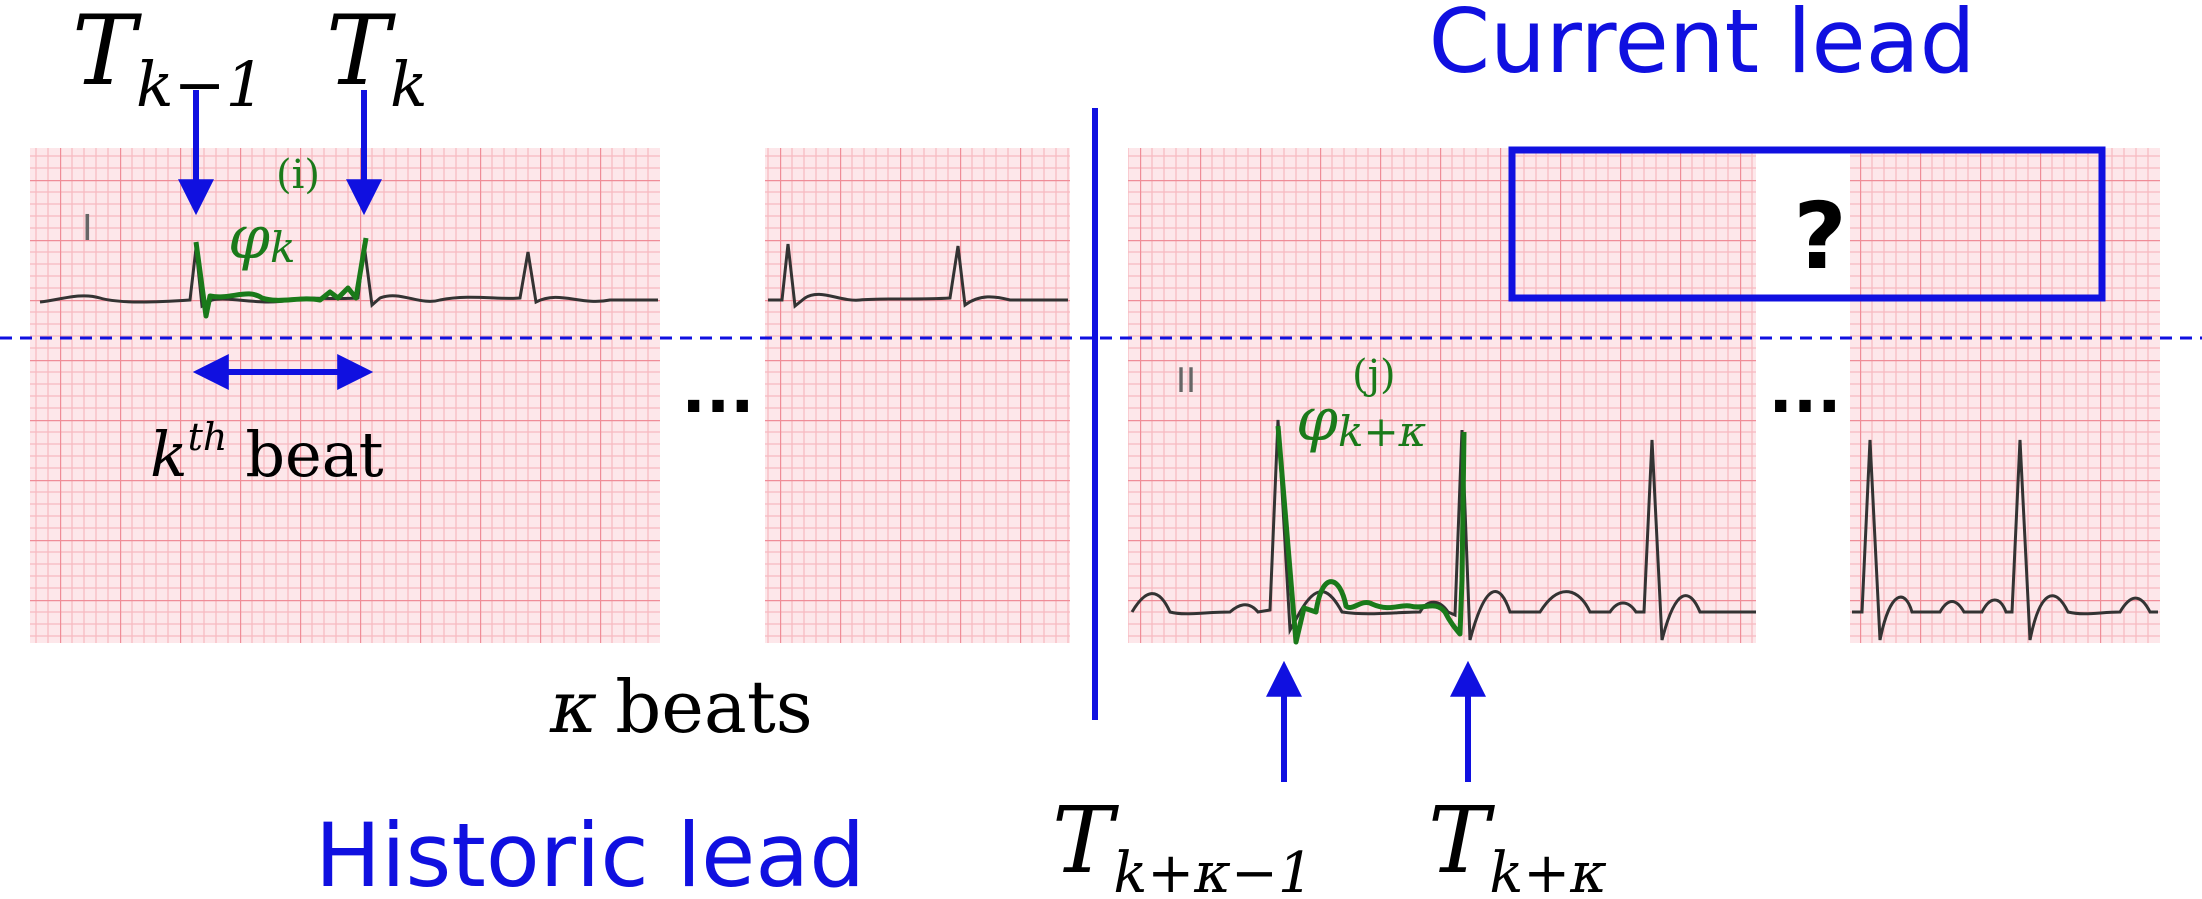 The height and width of the screenshot is (899, 2202). I want to click on historic-lead-title: Historic lead, so click(590, 851).